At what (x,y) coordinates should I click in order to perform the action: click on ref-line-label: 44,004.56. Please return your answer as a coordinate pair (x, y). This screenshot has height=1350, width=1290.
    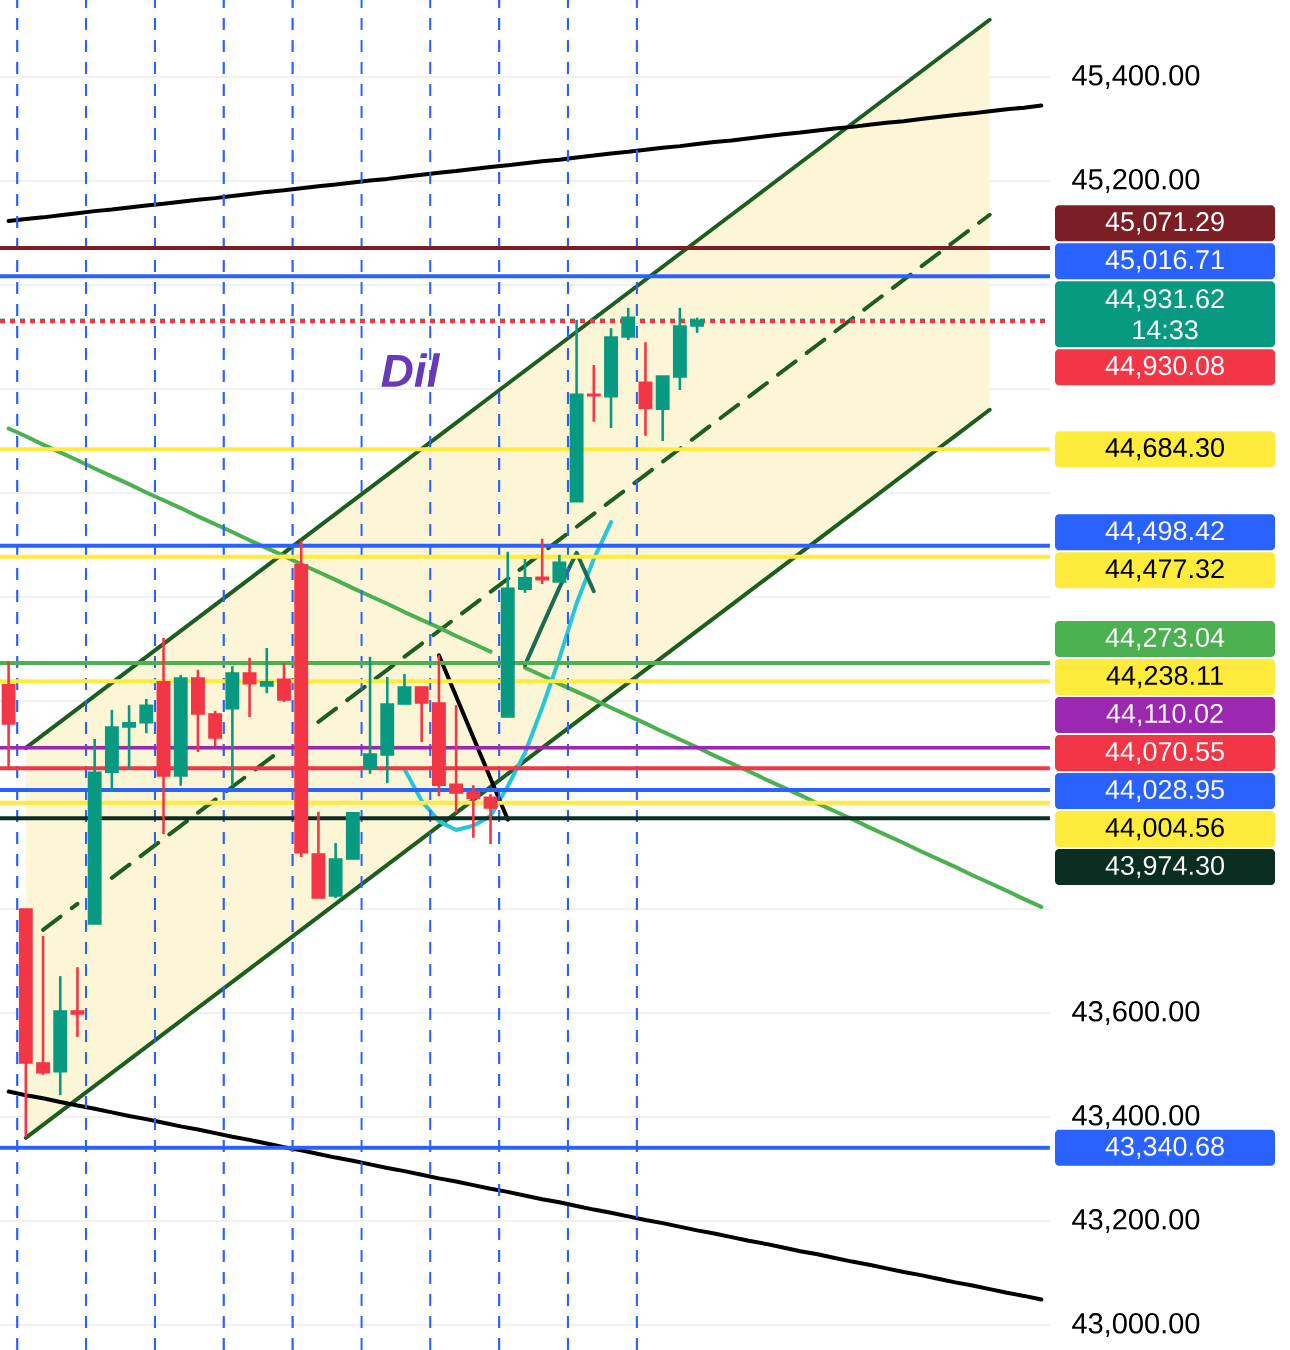
    Looking at the image, I should click on (1164, 829).